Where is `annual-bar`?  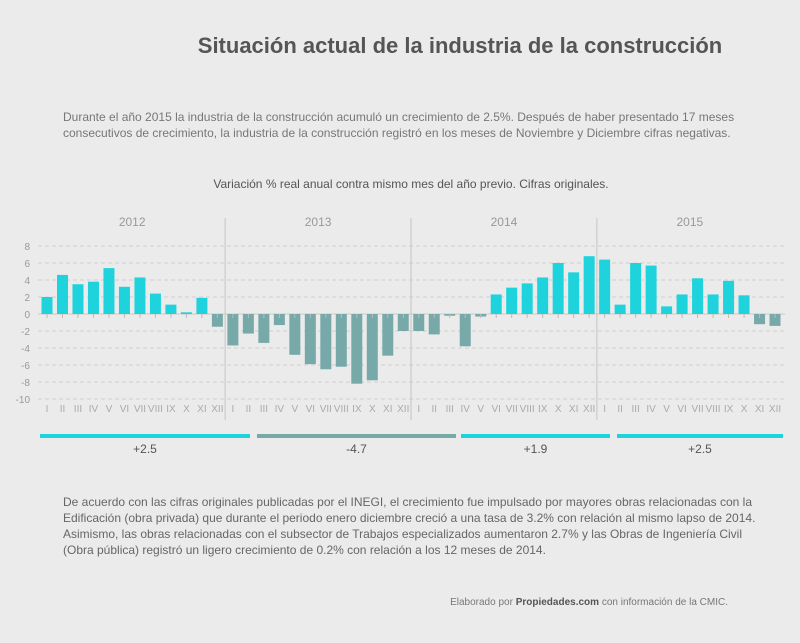
annual-bar is located at coordinates (535, 436).